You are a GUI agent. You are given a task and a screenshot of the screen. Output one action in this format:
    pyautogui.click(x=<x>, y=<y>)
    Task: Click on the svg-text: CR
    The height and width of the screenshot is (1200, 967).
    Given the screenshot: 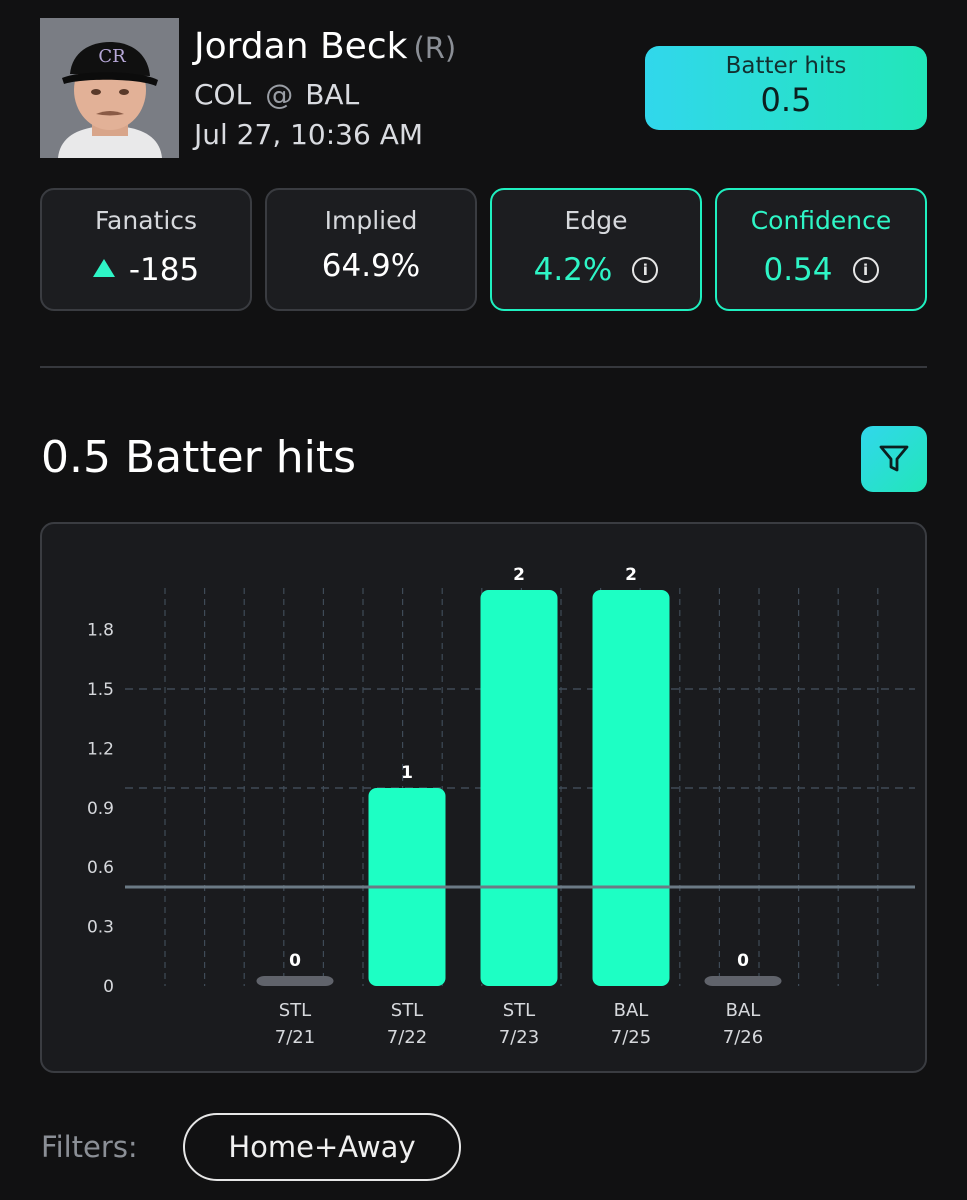 What is the action you would take?
    pyautogui.click(x=112, y=56)
    